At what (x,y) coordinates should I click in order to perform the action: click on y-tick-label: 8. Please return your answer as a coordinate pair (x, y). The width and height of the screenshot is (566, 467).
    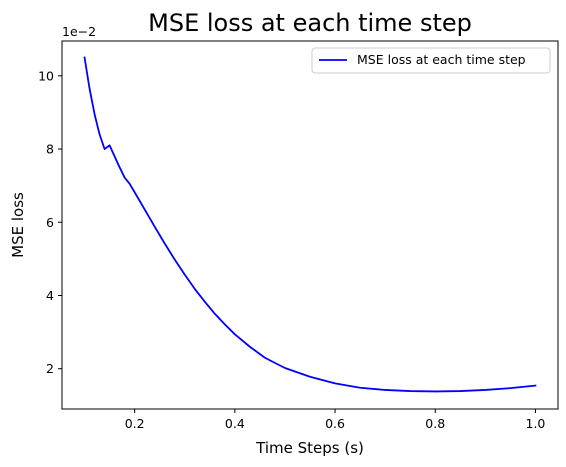
    Looking at the image, I should click on (50, 149).